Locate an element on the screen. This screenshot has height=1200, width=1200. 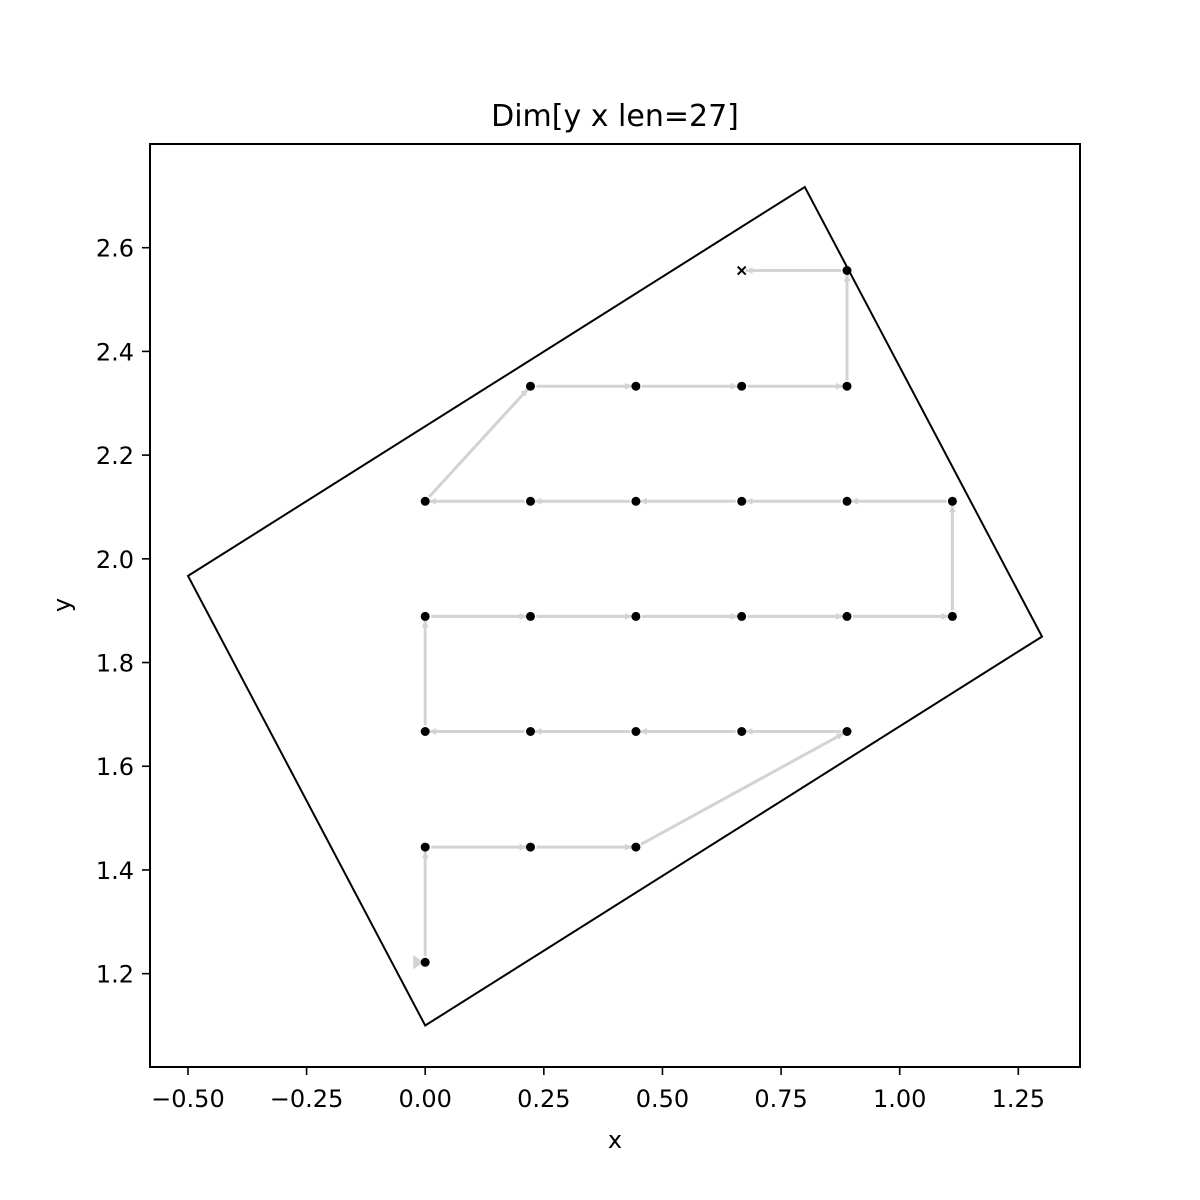
y-axis: 1.2 1.4 1.6 1.8 2.0 2.2 2.4 2.6 is located at coordinates (123, 612).